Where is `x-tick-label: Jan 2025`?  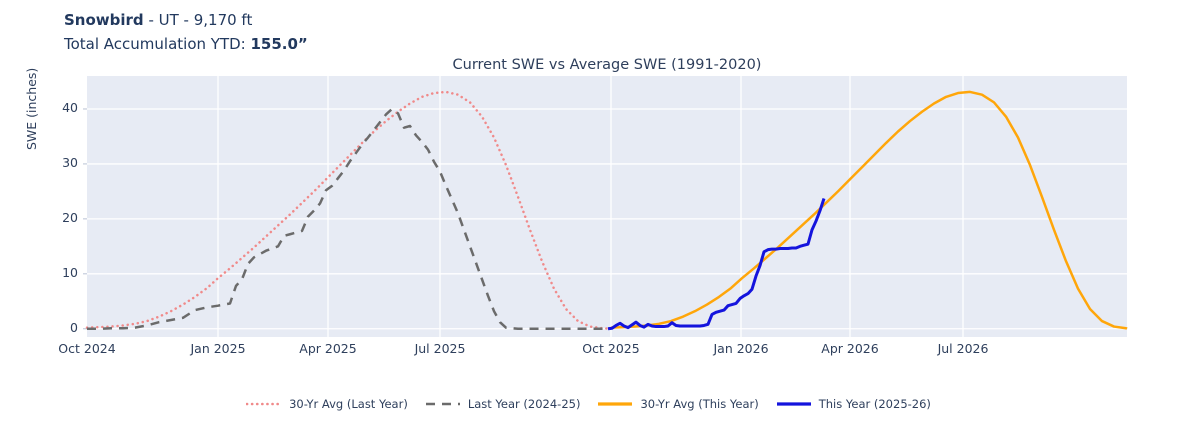 x-tick-label: Jan 2025 is located at coordinates (218, 348).